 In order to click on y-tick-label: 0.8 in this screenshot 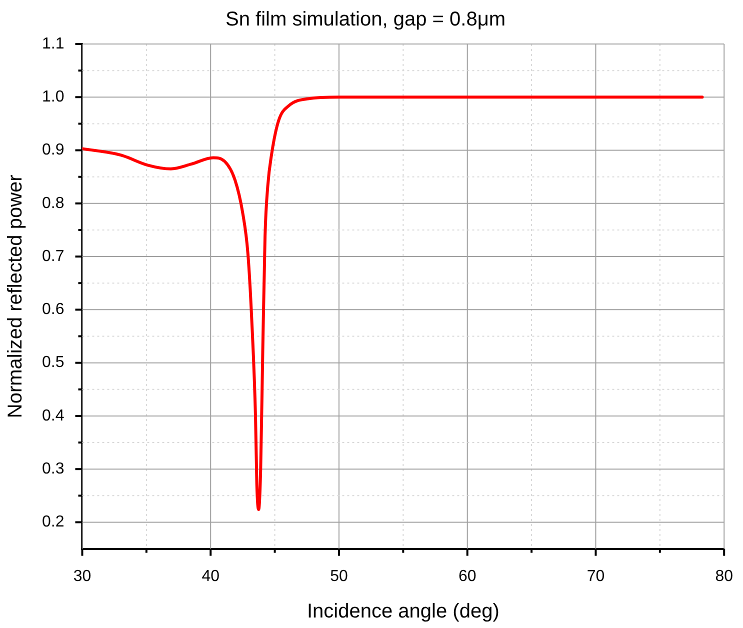, I will do `click(53, 203)`.